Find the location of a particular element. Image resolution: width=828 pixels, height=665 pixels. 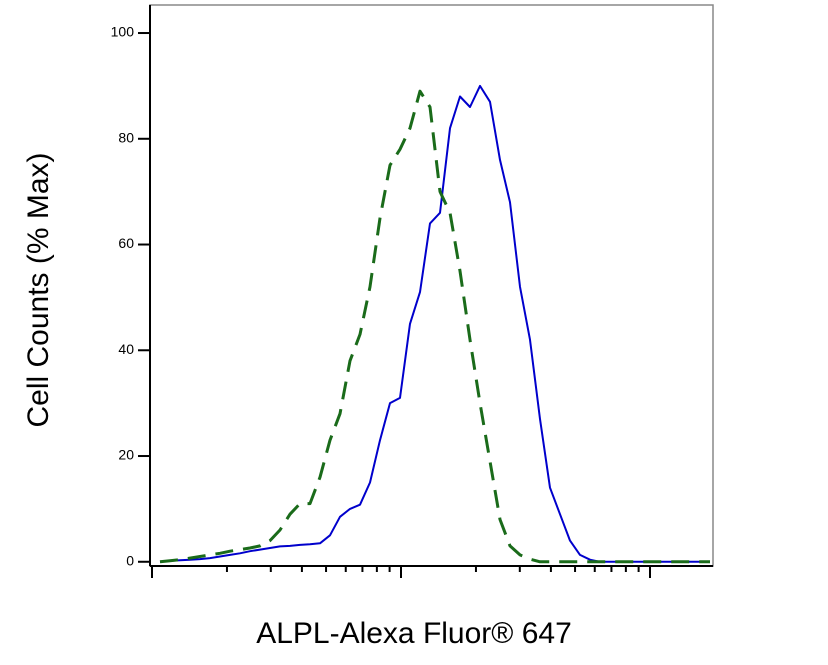

y-tick-label: 60 is located at coordinates (126, 243).